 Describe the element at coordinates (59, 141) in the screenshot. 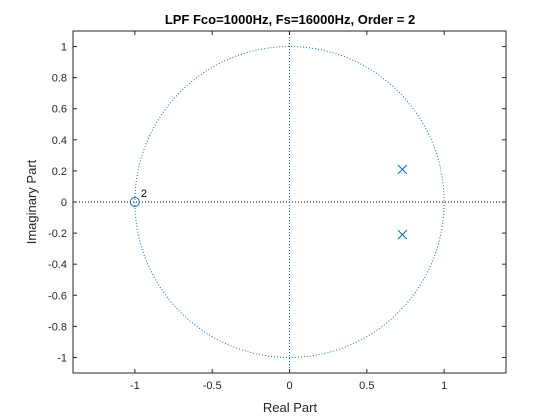

I see `y-tick-label: 0.4` at that location.